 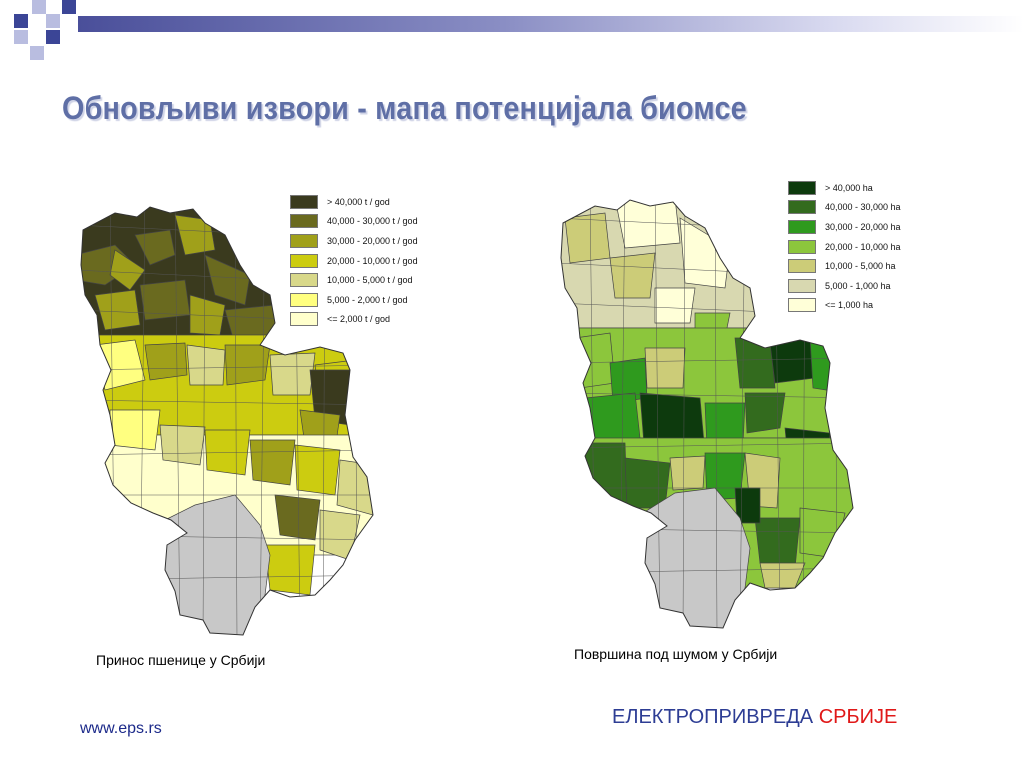 What do you see at coordinates (359, 319) in the screenshot?
I see `legend-label: <= 2,000 t / god` at bounding box center [359, 319].